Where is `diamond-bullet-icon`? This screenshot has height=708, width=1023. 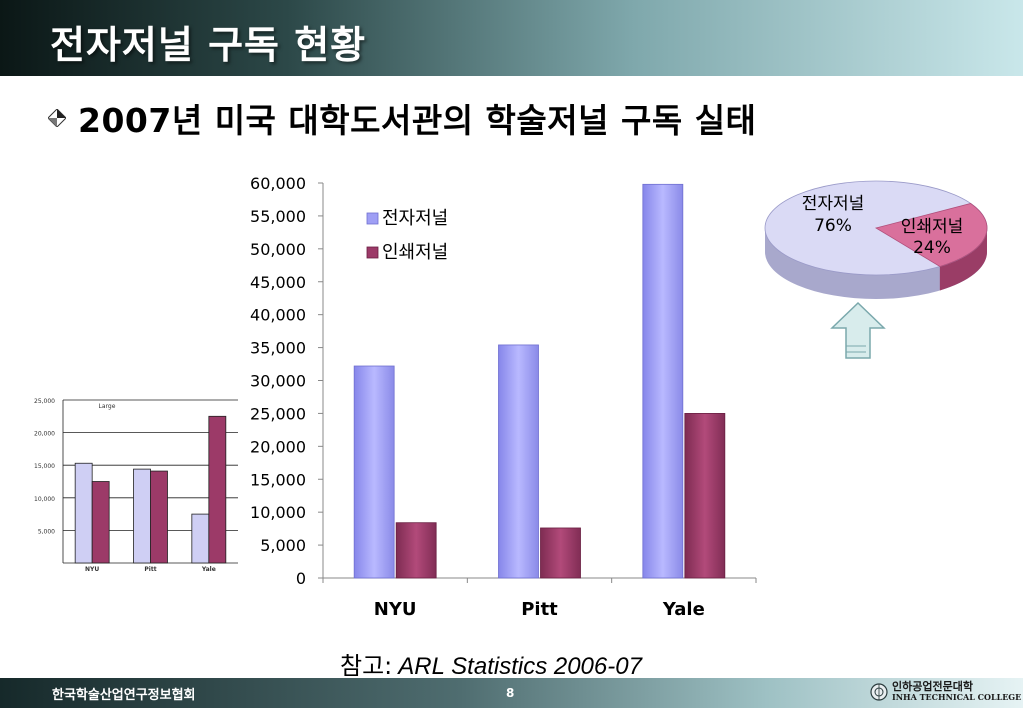 diamond-bullet-icon is located at coordinates (57, 118).